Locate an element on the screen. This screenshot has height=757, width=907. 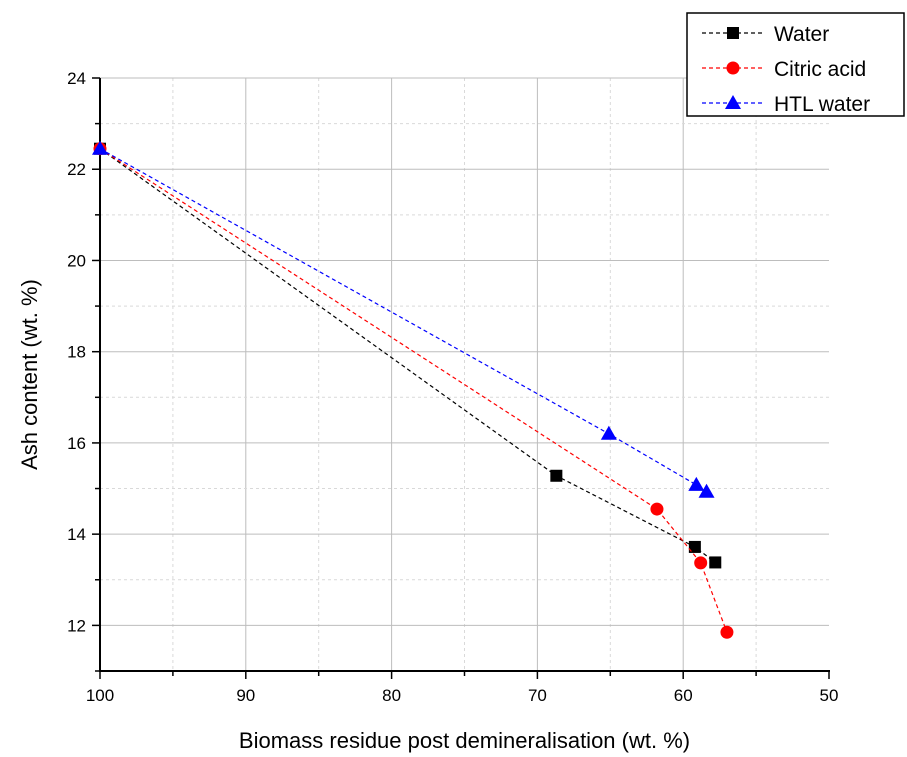
legend-item: Citric acid is located at coordinates (784, 69).